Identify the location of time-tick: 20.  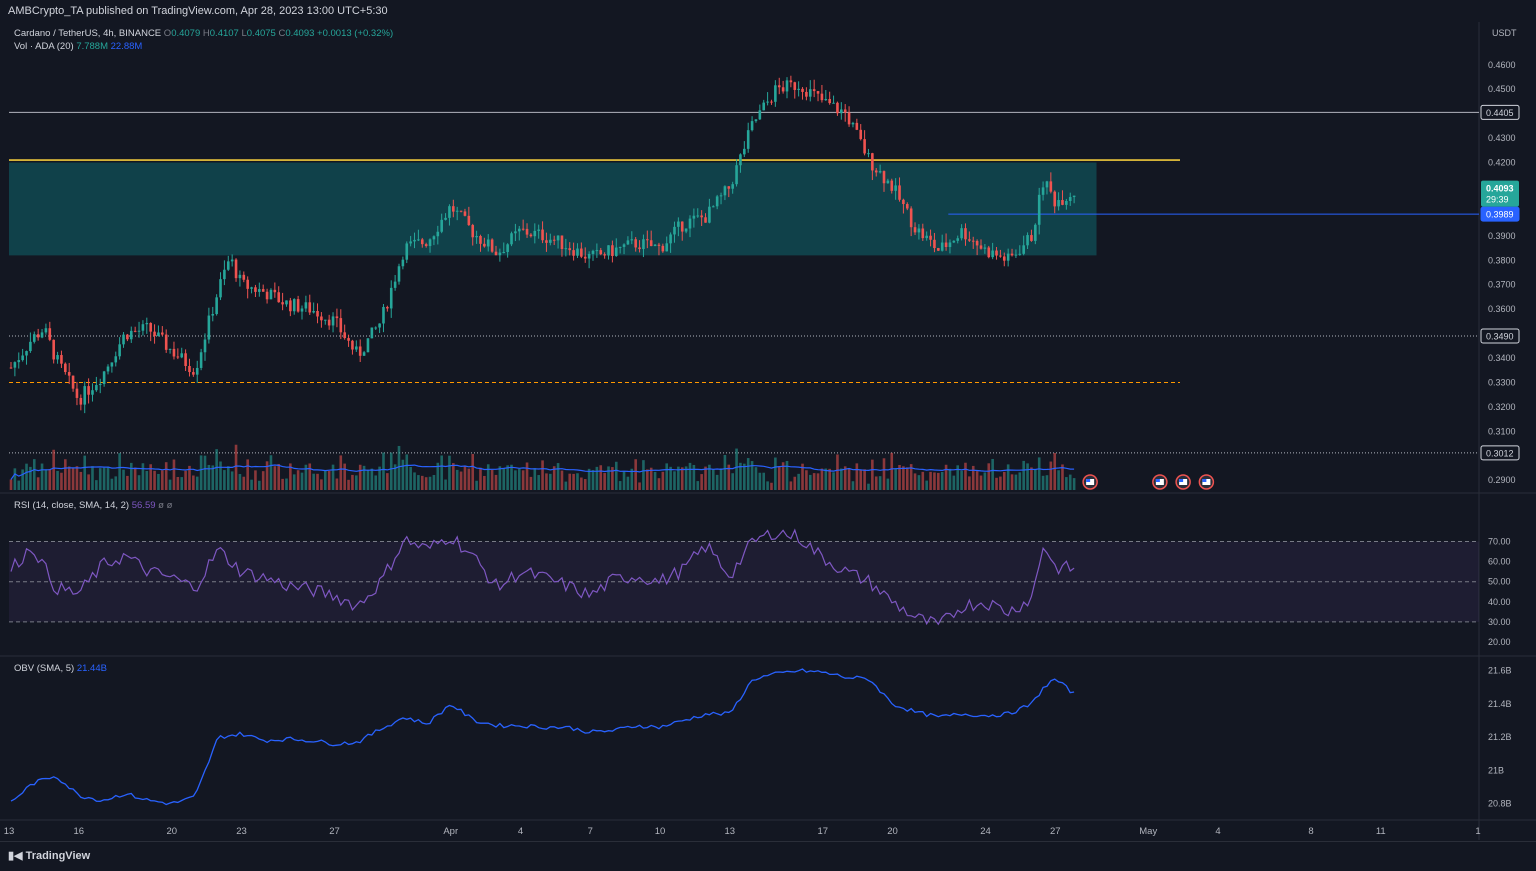
(171, 831).